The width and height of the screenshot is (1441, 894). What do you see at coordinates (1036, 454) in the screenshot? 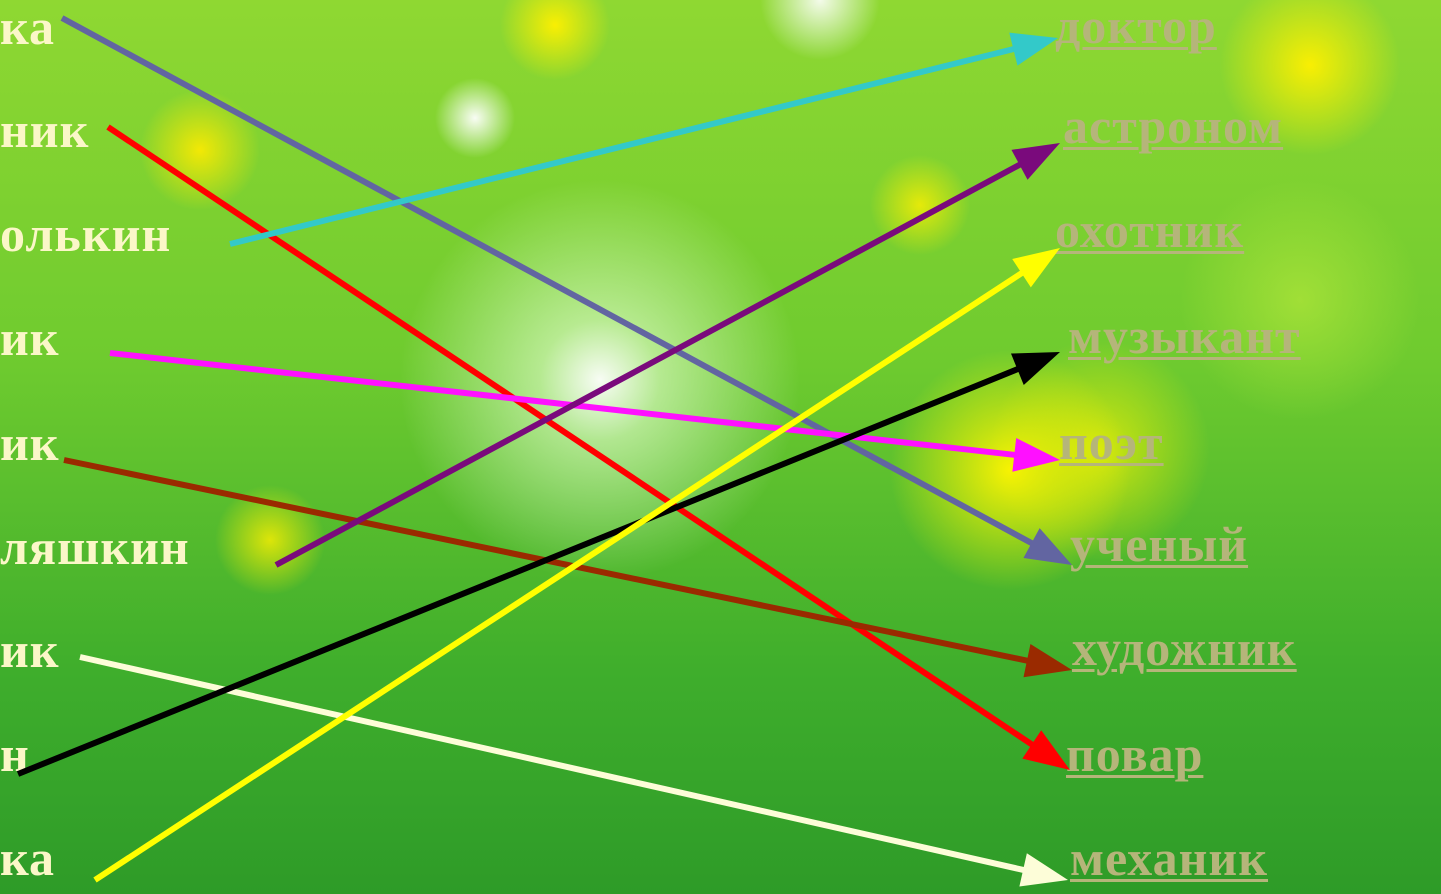
I see `arrowhead-to-poet` at bounding box center [1036, 454].